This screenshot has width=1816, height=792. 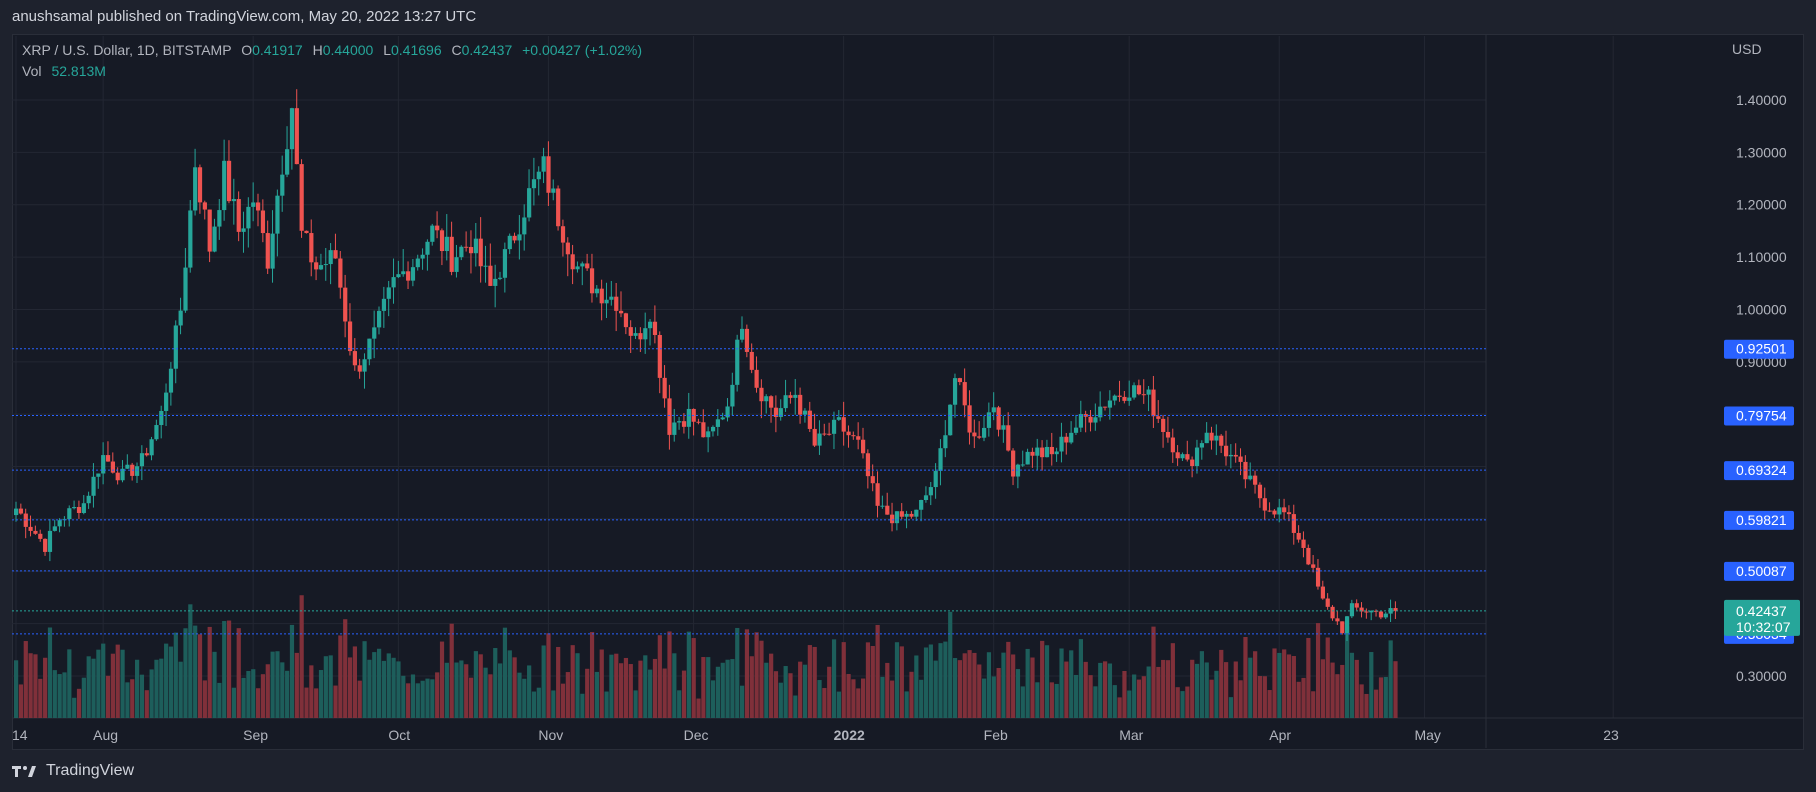 I want to click on x-tick-label: Dec, so click(x=696, y=735).